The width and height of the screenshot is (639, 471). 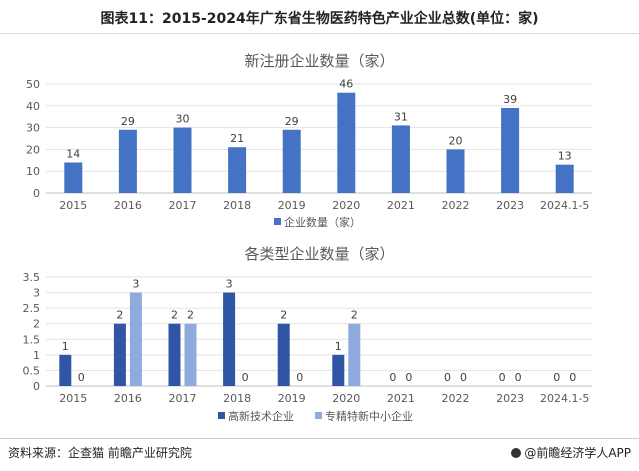 What do you see at coordinates (100, 453) in the screenshot?
I see `footer-source: 资料来源：企查猫 前瞻产业研究院` at bounding box center [100, 453].